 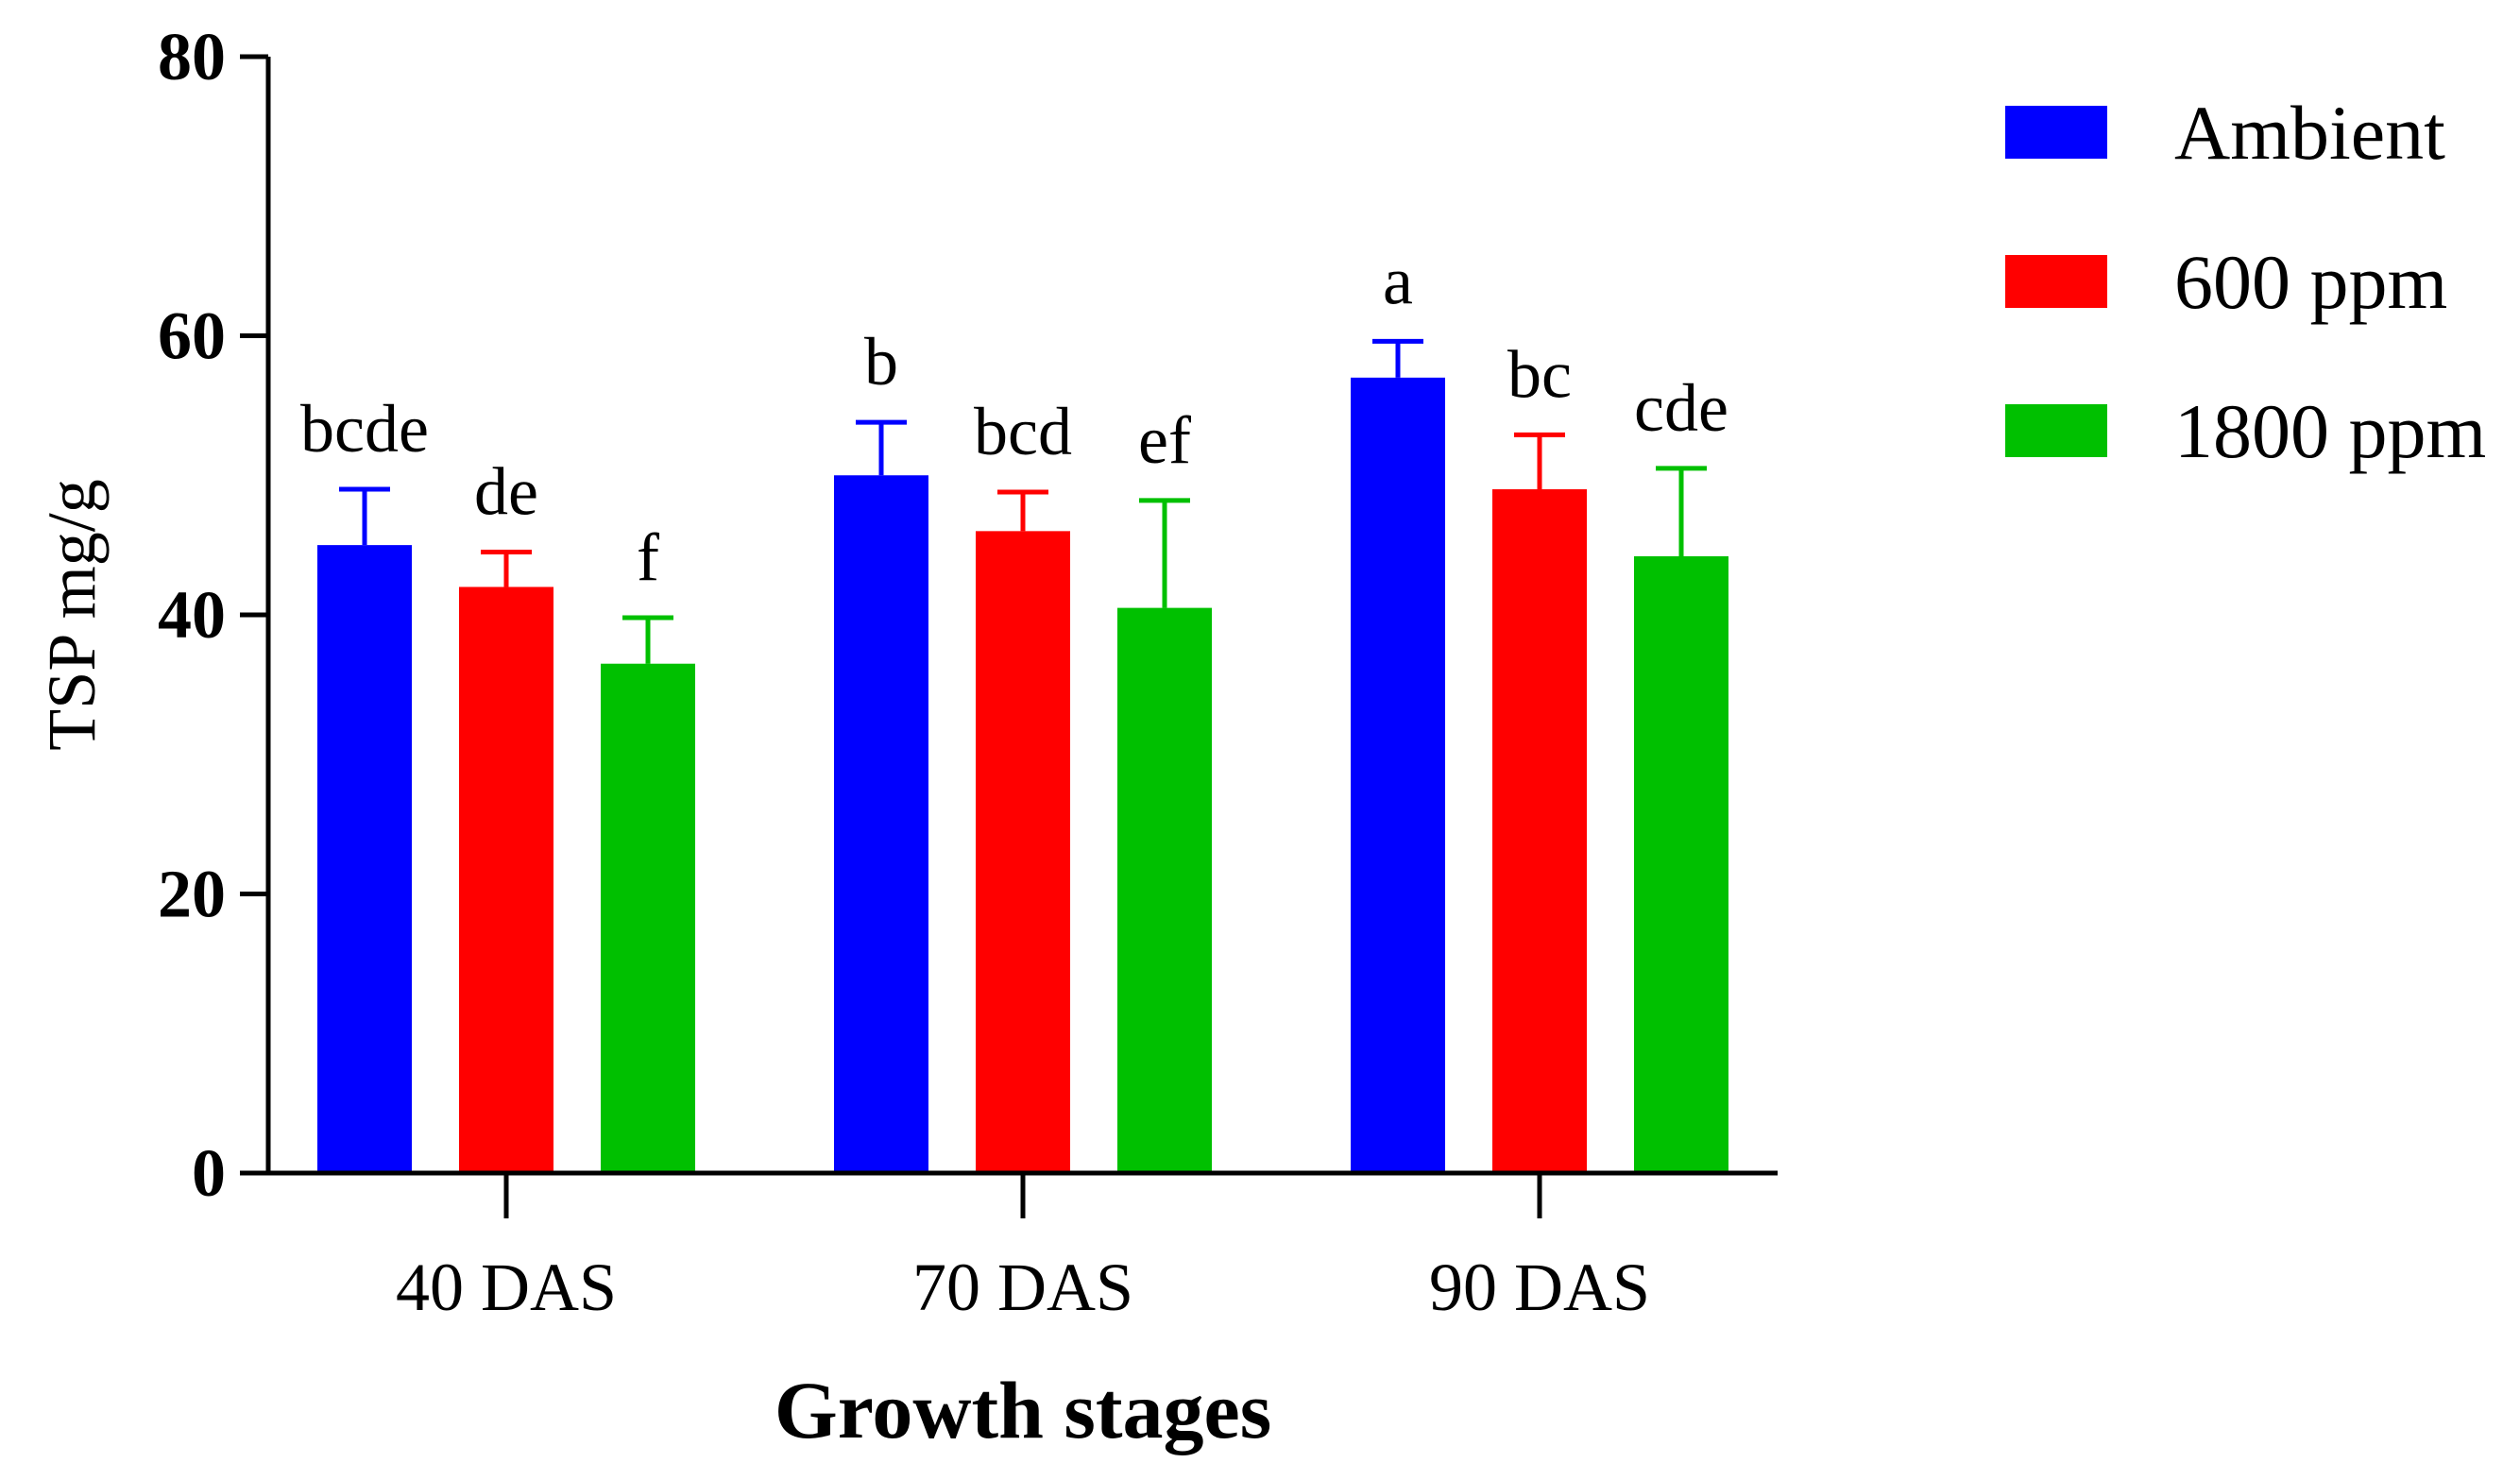 What do you see at coordinates (506, 880) in the screenshot?
I see `bar-600-ppm-40-das` at bounding box center [506, 880].